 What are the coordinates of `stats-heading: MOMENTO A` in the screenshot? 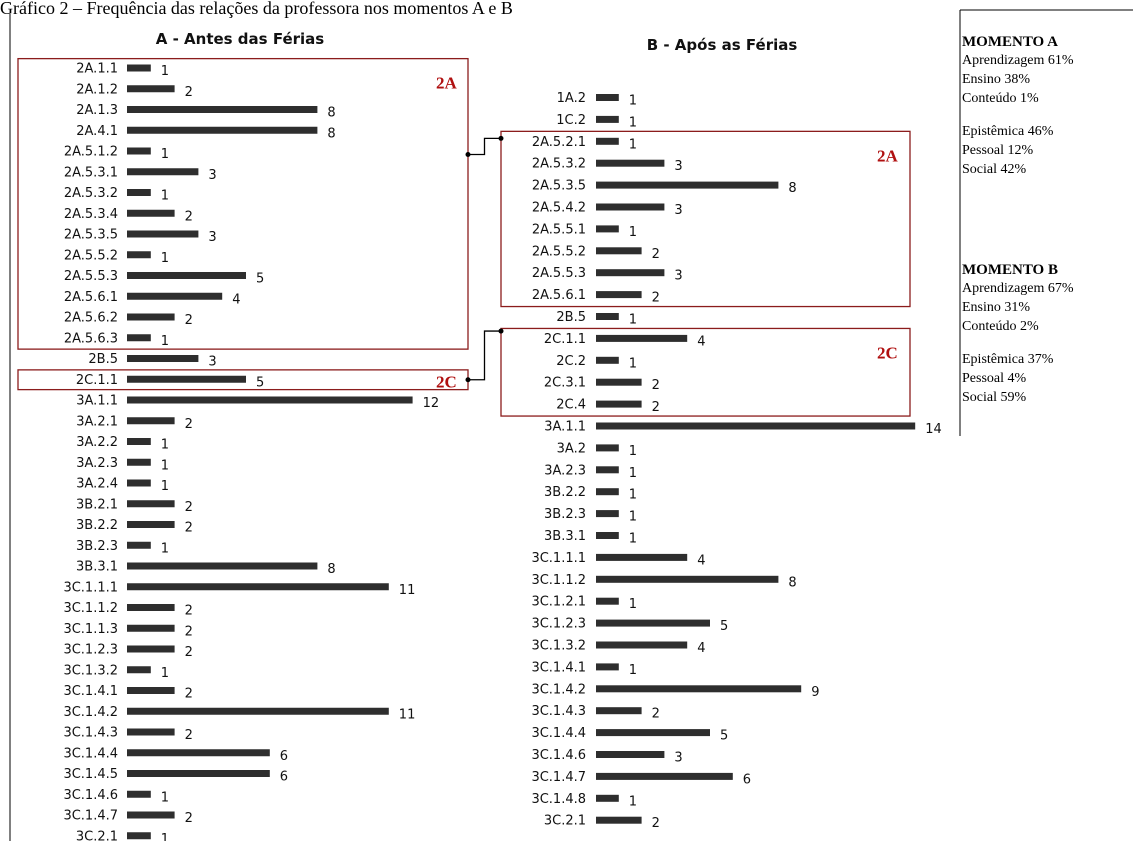 It's located at (1010, 42).